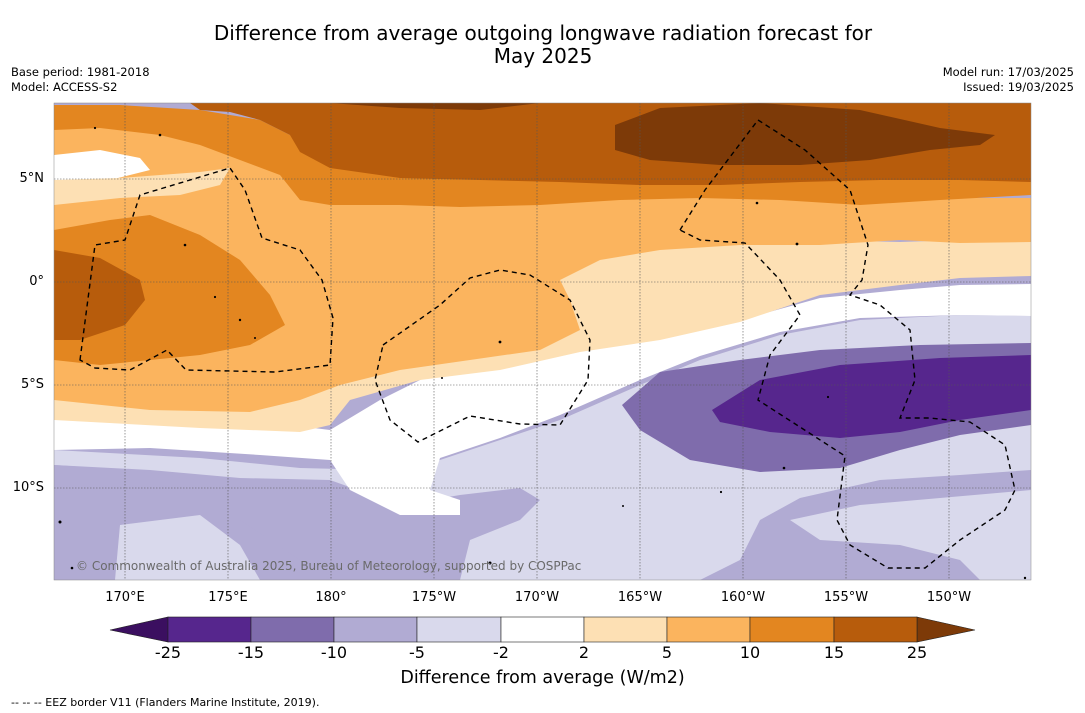  What do you see at coordinates (542, 678) in the screenshot?
I see `colorbar-title: Difference from average (W/m2)` at bounding box center [542, 678].